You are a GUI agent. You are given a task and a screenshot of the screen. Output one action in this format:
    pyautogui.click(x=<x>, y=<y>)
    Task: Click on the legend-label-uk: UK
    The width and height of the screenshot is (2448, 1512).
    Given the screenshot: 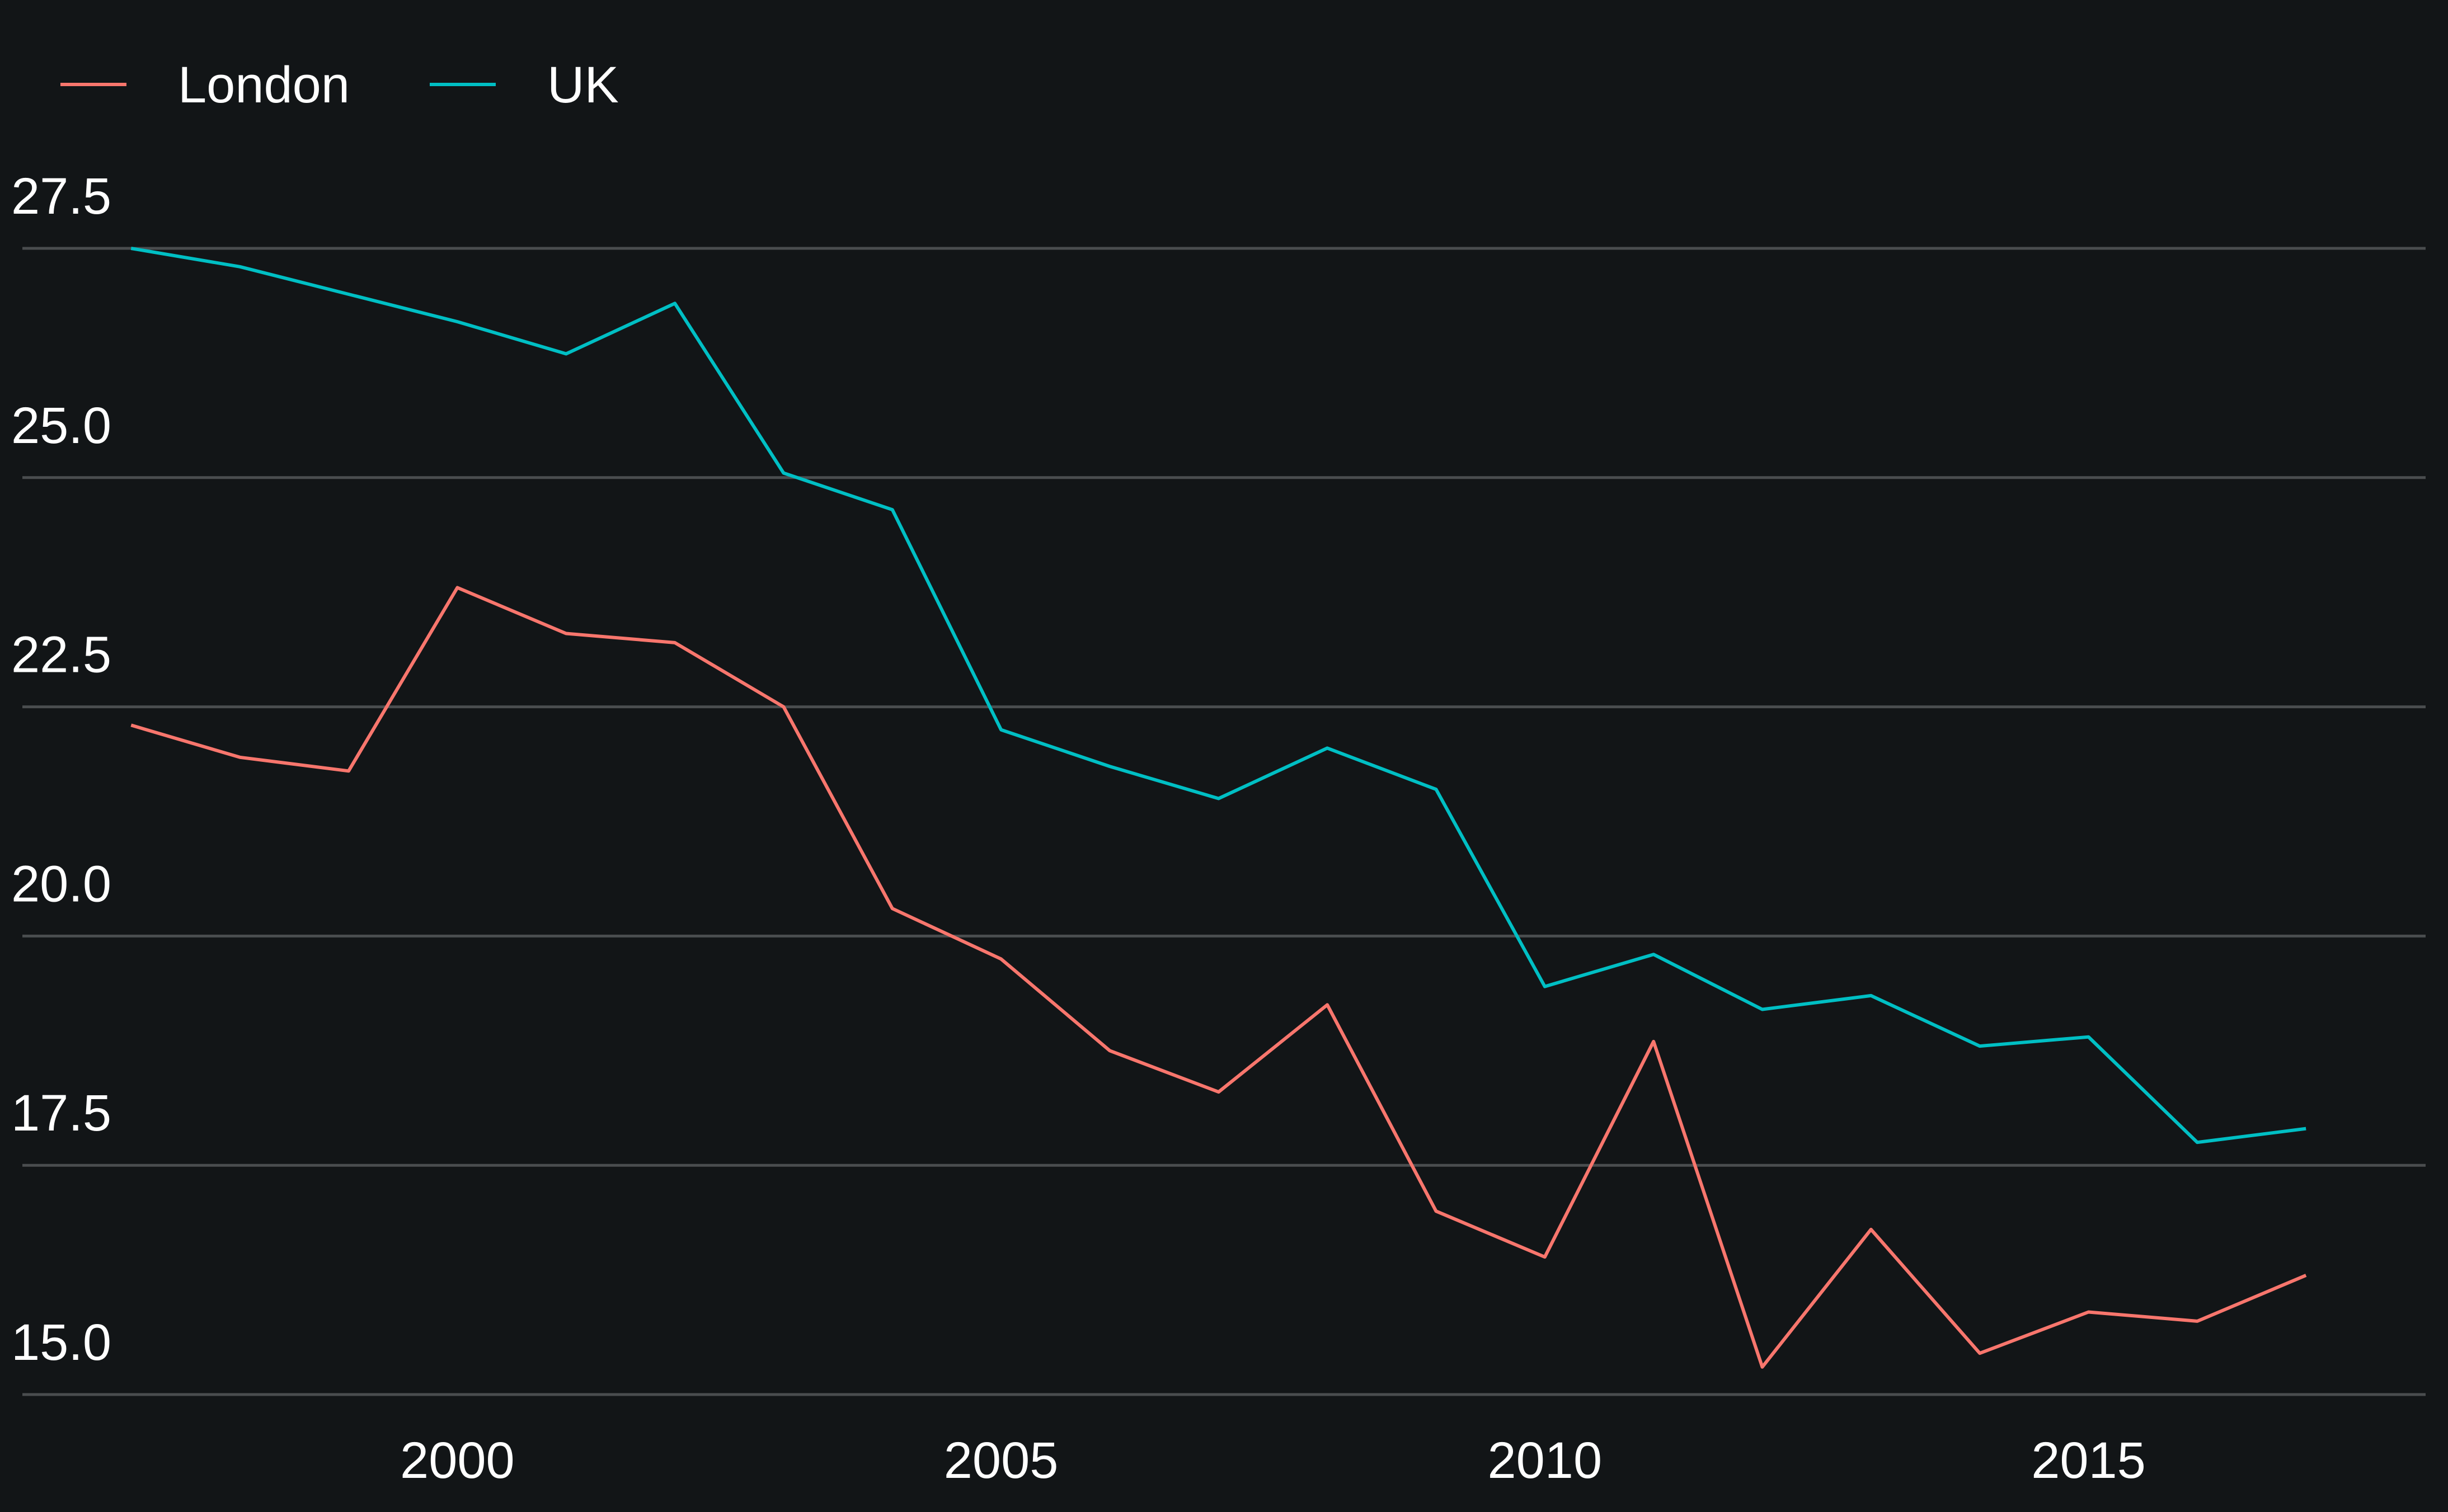 What is the action you would take?
    pyautogui.click(x=583, y=85)
    